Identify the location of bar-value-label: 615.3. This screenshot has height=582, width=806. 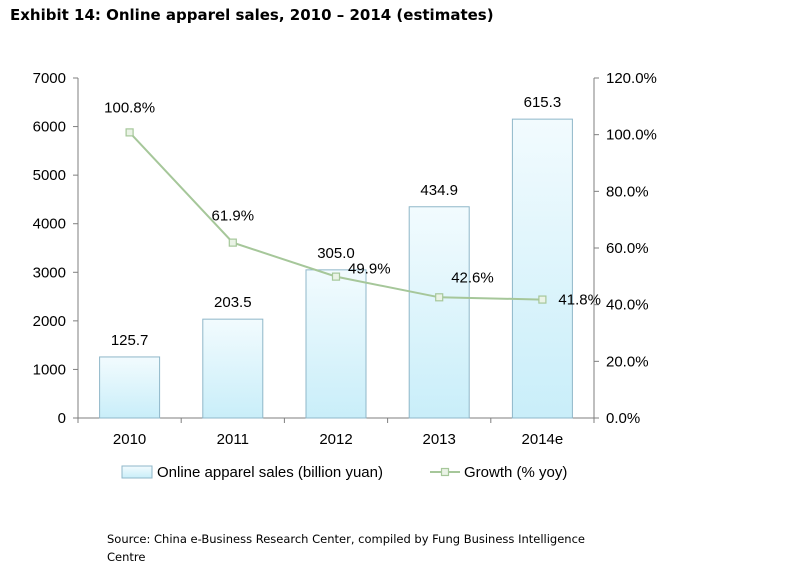
(543, 102).